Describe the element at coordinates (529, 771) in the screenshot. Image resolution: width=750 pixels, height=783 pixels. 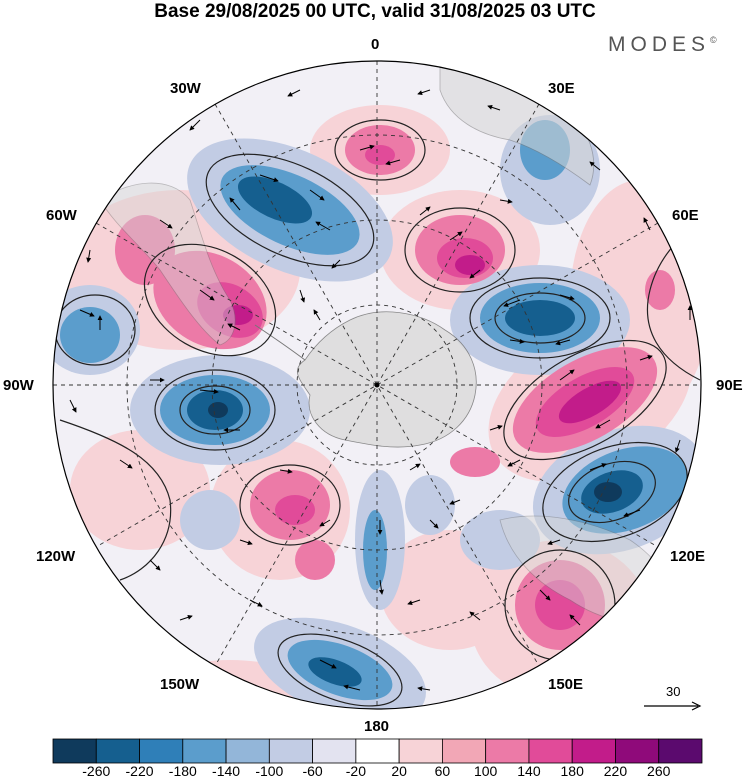
I see `colorbar-tick-label: 140` at that location.